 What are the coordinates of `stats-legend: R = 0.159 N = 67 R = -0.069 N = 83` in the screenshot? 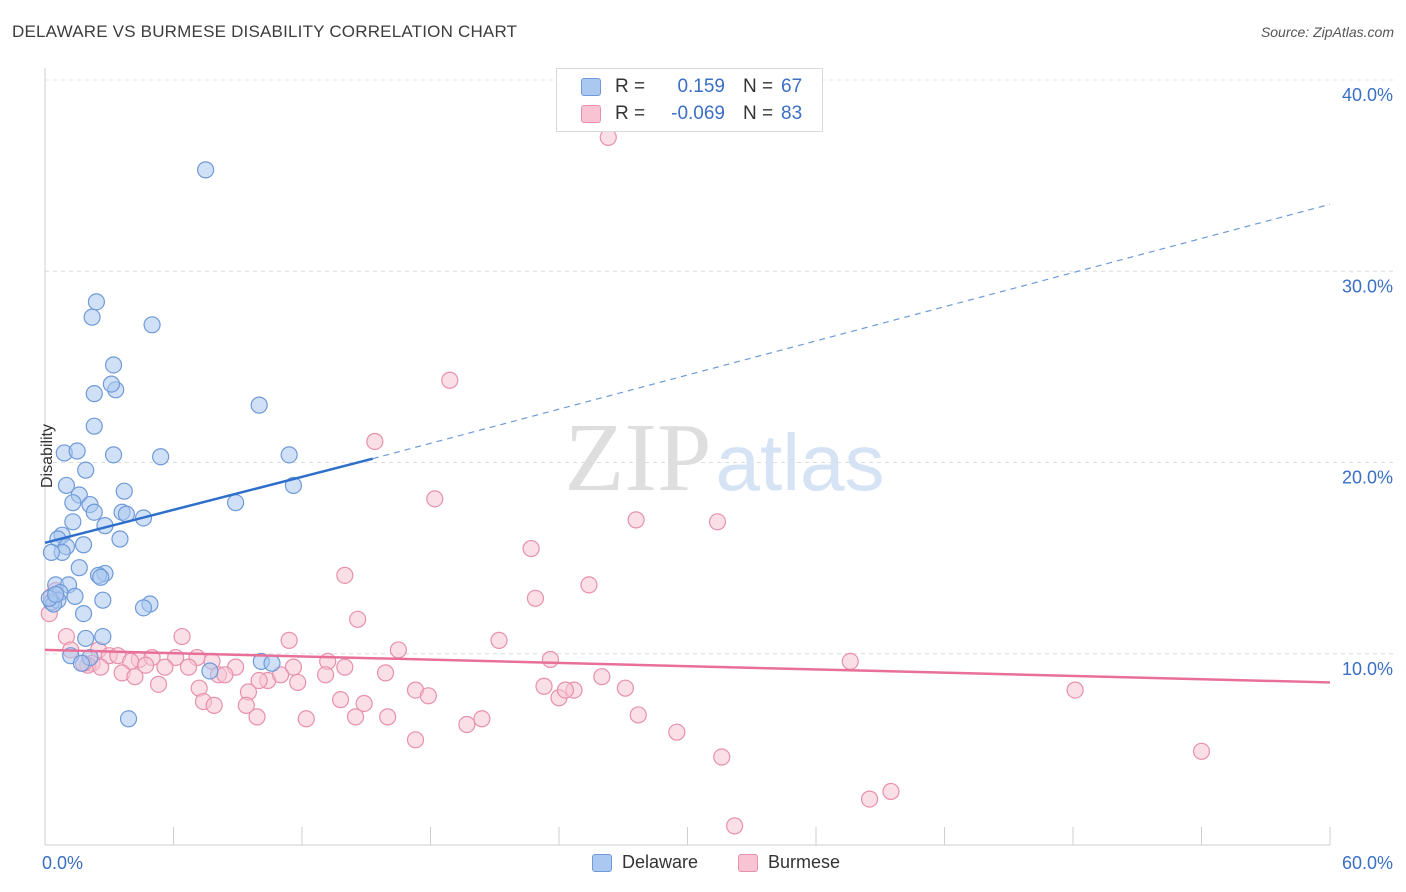 It's located at (689, 100).